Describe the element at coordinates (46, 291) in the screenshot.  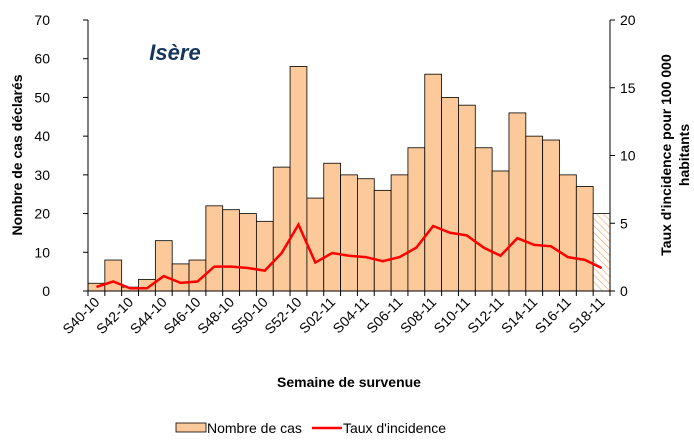
I see `y-tick-label: 0` at that location.